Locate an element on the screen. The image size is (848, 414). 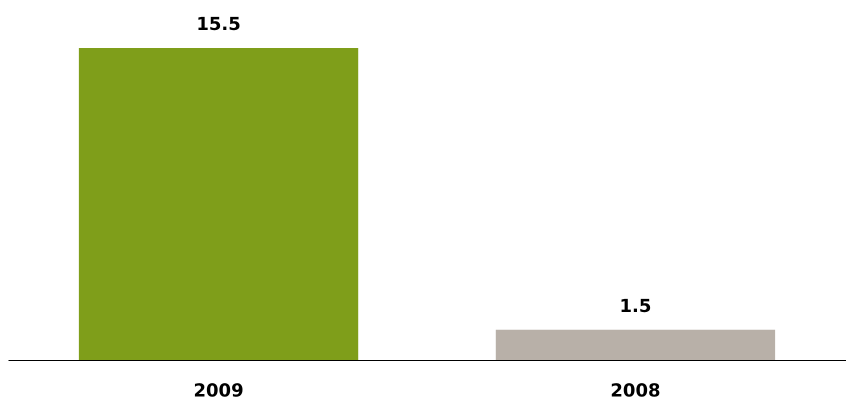
data-label: 15.5 is located at coordinates (218, 24).